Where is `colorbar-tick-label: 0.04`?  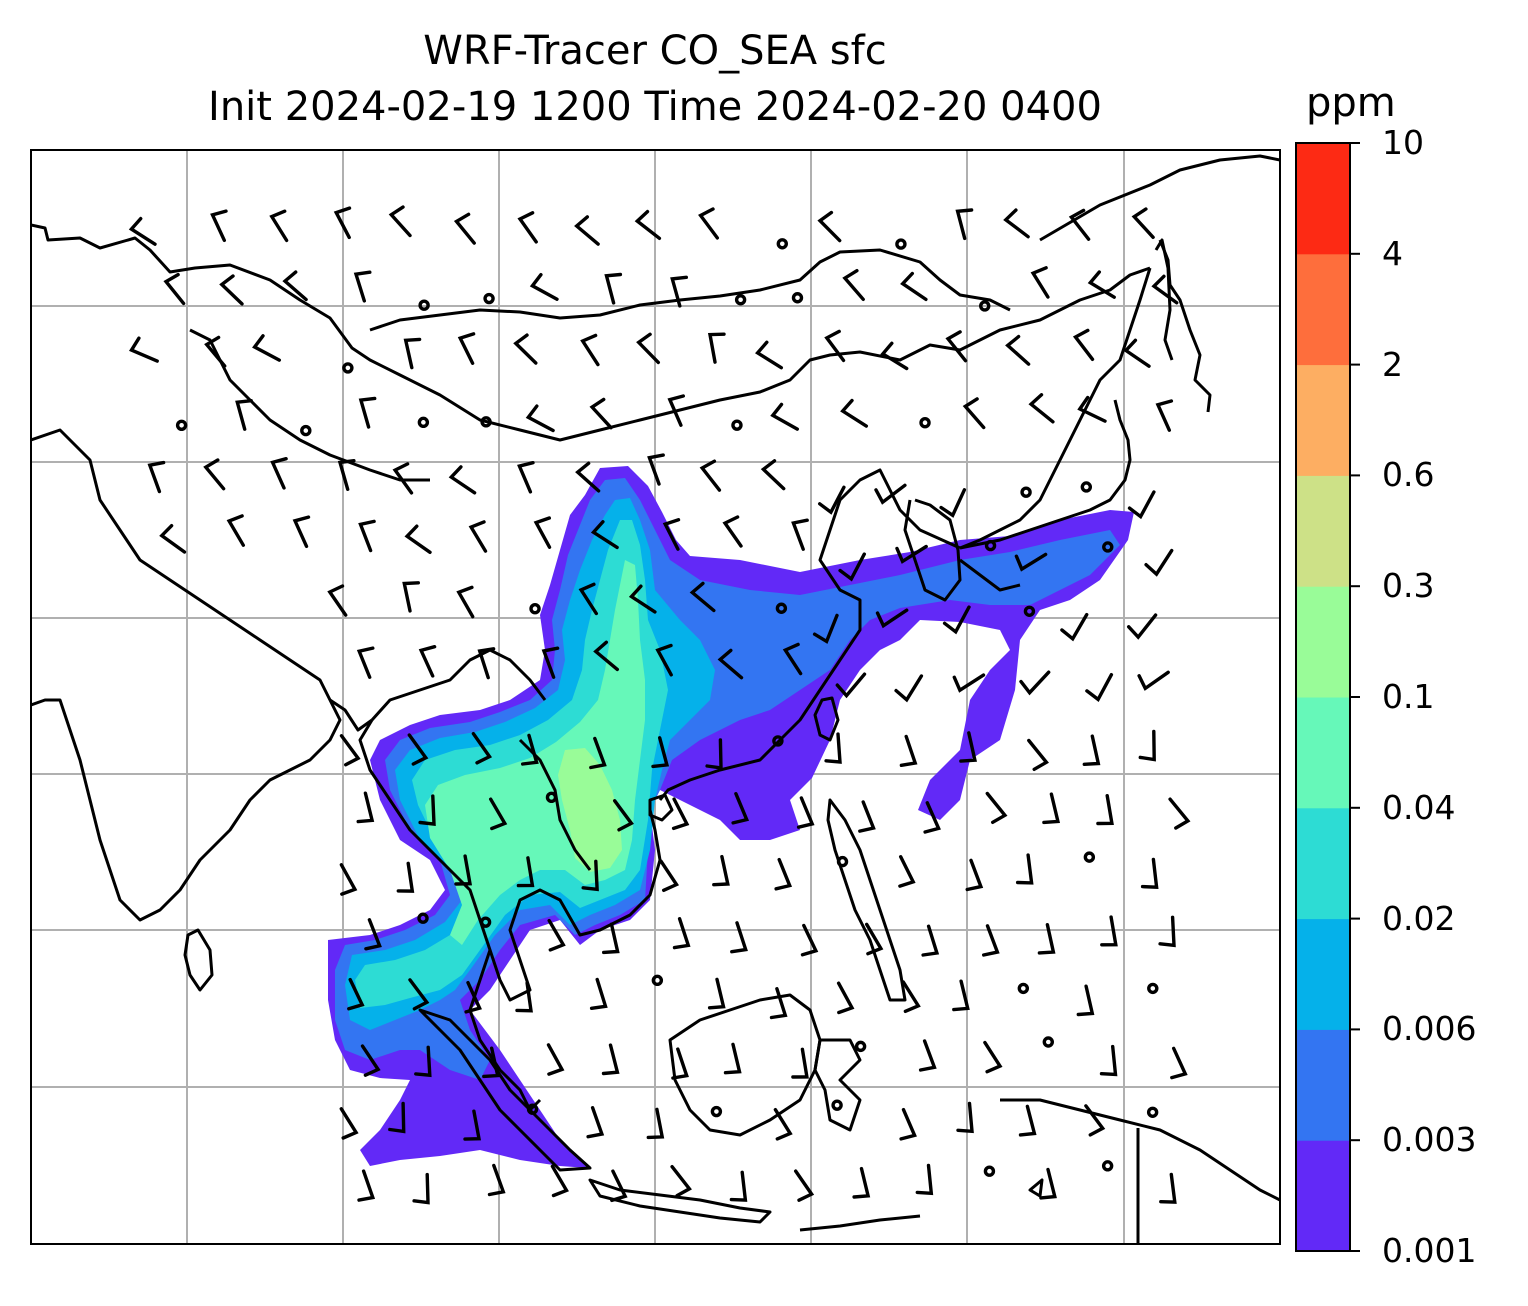
colorbar-tick-label: 0.04 is located at coordinates (1419, 807).